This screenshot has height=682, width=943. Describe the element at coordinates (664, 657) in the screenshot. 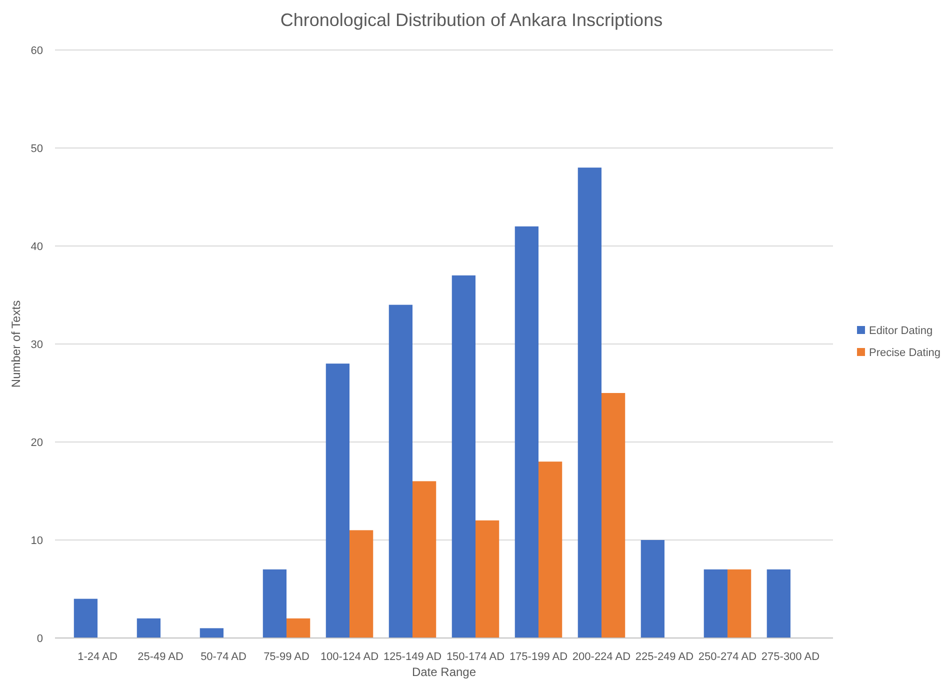

I see `x-tick-label: 225-249 AD` at that location.